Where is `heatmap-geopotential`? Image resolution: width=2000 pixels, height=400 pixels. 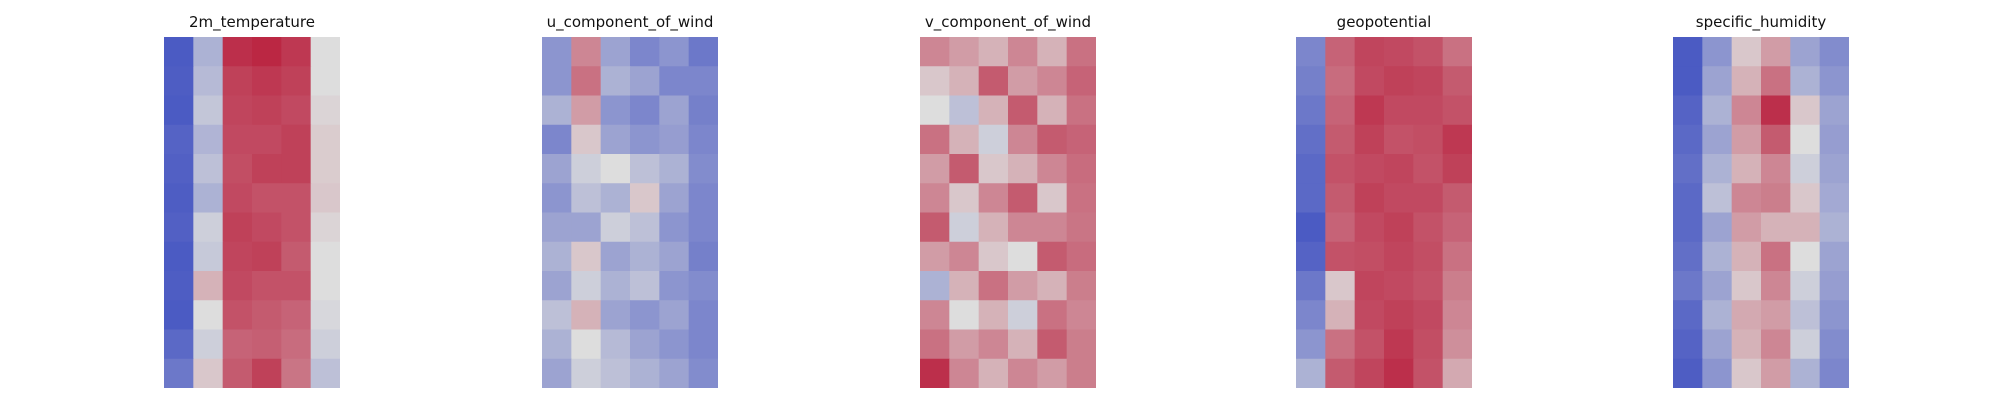
heatmap-geopotential is located at coordinates (1384, 212).